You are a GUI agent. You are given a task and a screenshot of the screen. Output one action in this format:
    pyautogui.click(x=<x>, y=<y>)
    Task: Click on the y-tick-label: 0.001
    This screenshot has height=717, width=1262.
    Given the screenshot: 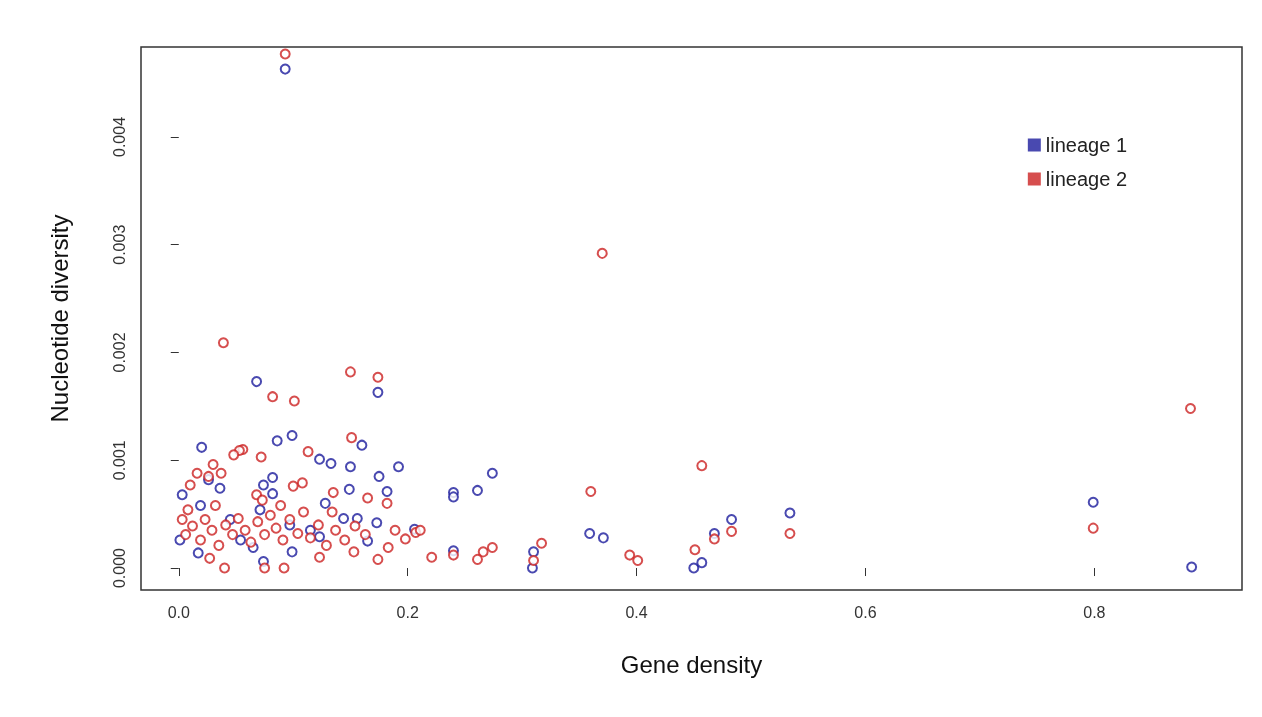 What is the action you would take?
    pyautogui.click(x=119, y=460)
    